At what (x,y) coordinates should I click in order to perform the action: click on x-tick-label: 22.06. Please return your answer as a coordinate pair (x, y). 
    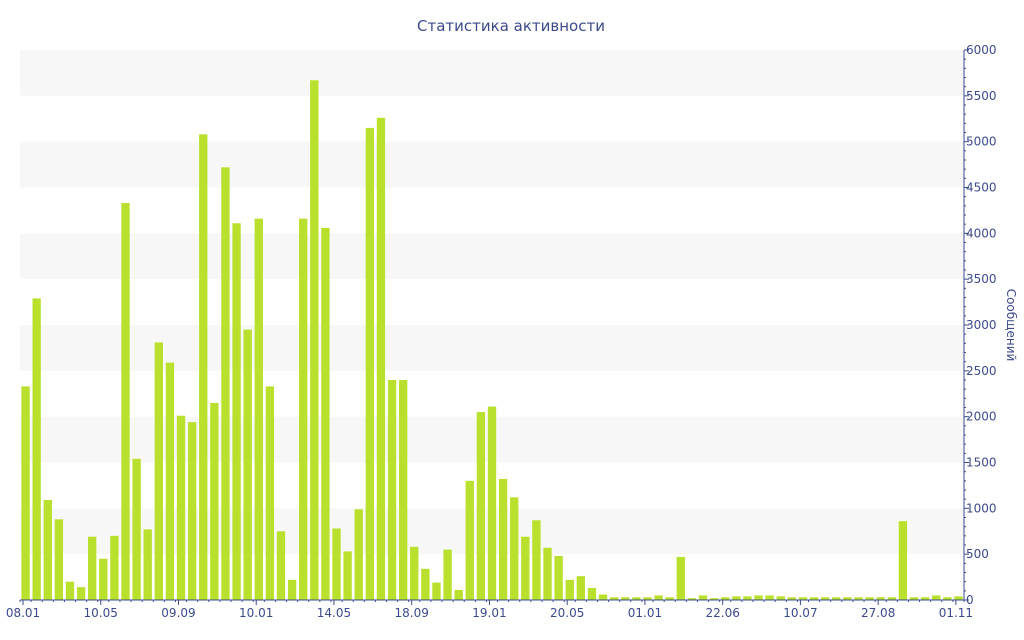
    Looking at the image, I should click on (722, 613).